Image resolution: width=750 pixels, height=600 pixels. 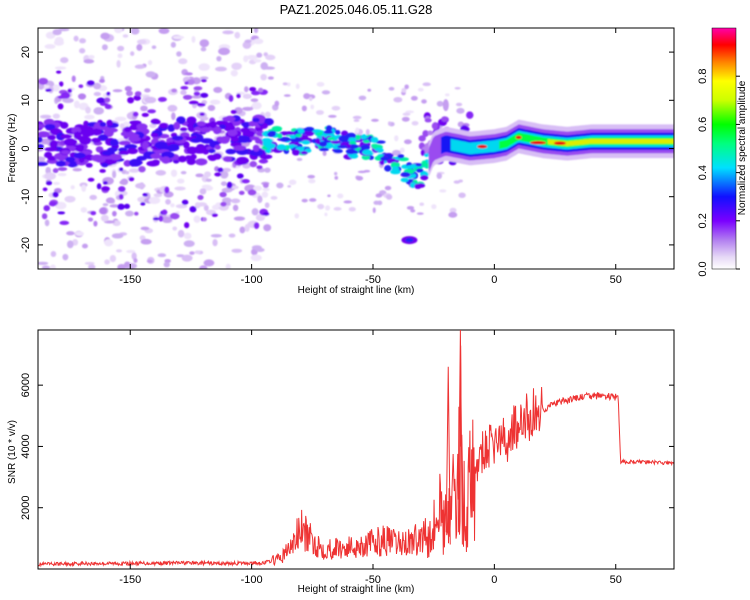 What do you see at coordinates (460, 437) in the screenshot?
I see `snr-peak` at bounding box center [460, 437].